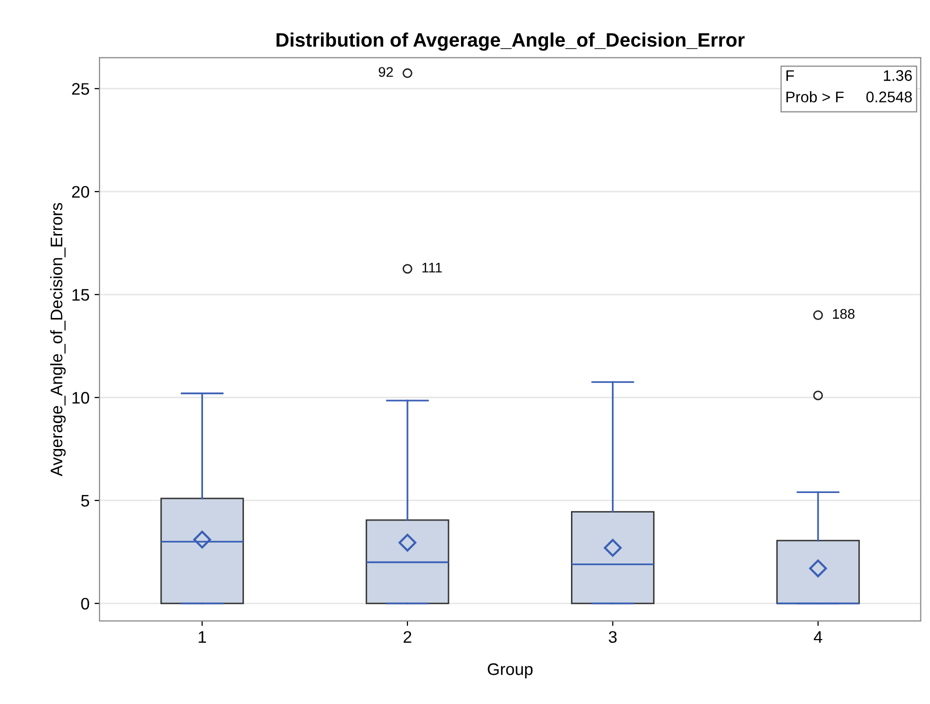 Image resolution: width=930 pixels, height=704 pixels. Describe the element at coordinates (818, 637) in the screenshot. I see `x-tick-label: 4` at that location.